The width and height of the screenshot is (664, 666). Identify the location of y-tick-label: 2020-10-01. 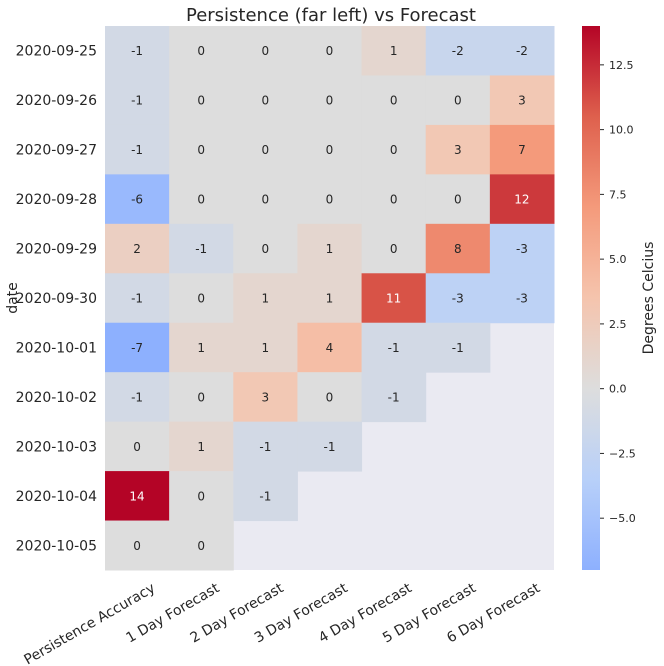
(56, 348).